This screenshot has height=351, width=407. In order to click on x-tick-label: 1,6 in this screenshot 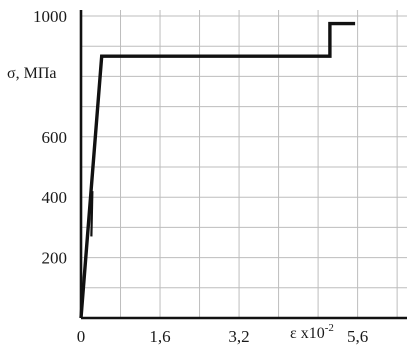, I will do `click(159, 336)`.